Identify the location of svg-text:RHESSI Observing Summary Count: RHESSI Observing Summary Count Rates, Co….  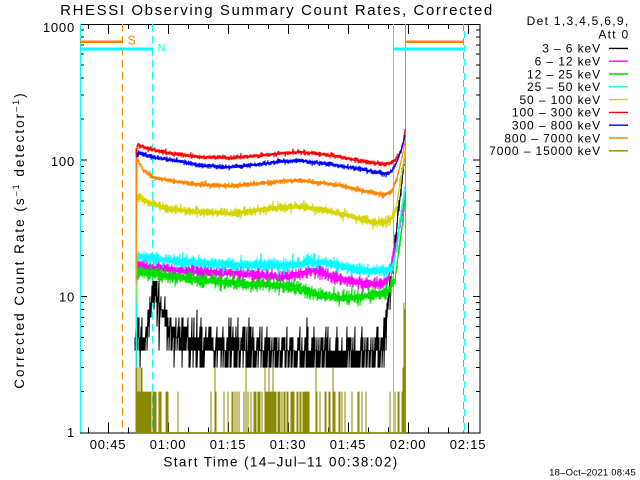
(277, 10).